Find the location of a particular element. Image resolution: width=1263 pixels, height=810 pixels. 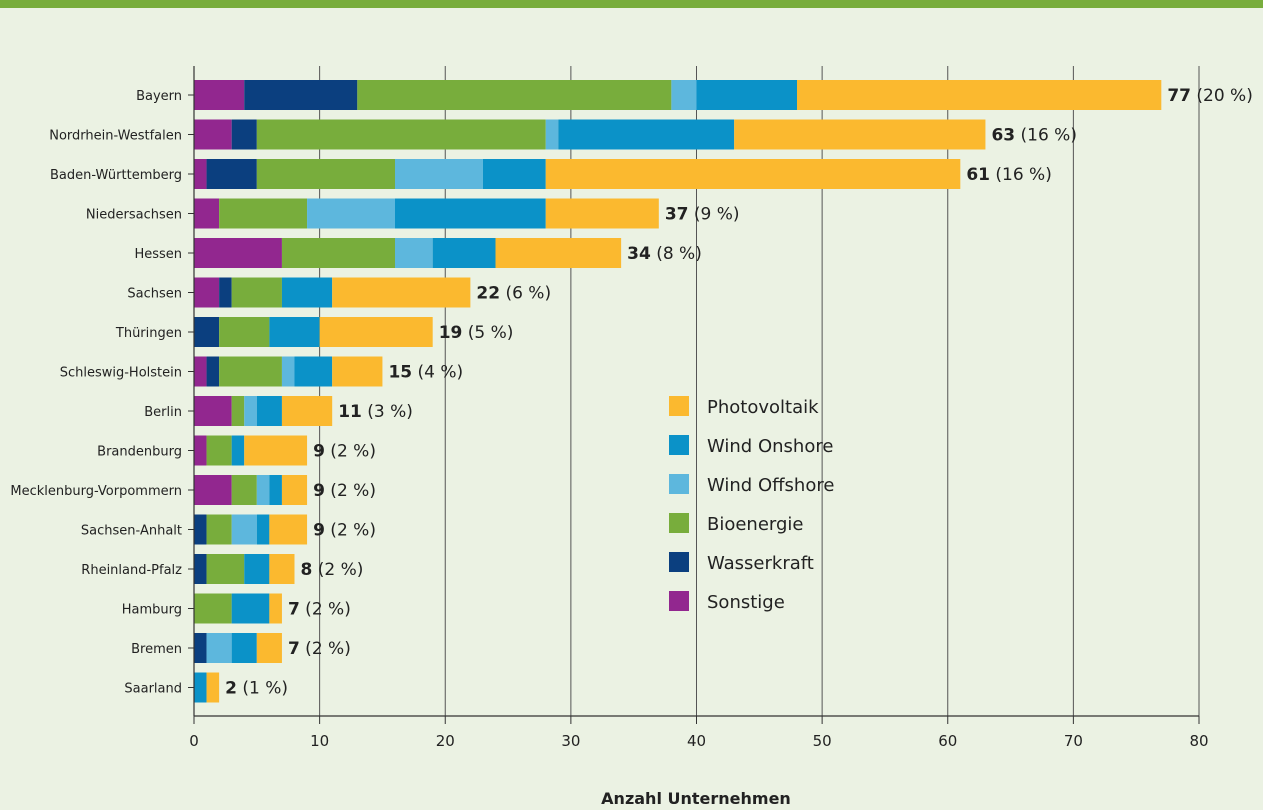

total-label: 37 (9 %) is located at coordinates (702, 215).